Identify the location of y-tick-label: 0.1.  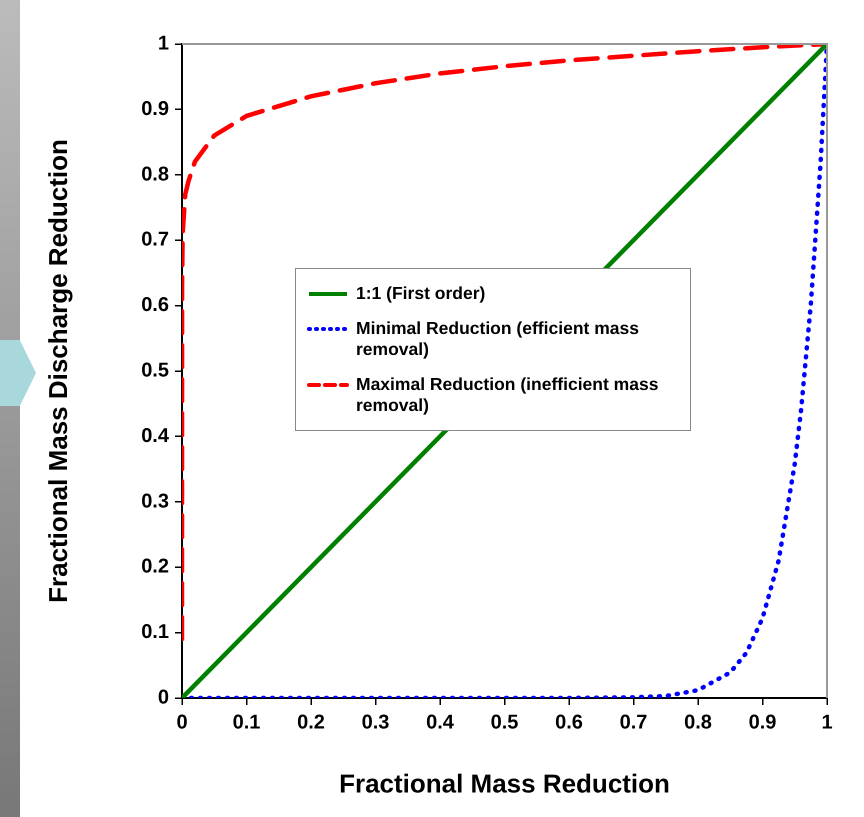
(155, 632).